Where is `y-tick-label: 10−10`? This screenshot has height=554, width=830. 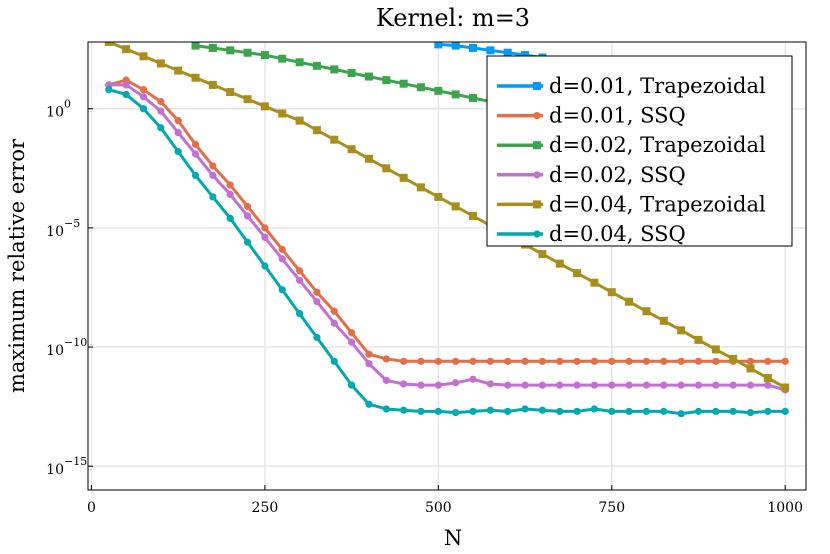
y-tick-label: 10−10 is located at coordinates (66, 347).